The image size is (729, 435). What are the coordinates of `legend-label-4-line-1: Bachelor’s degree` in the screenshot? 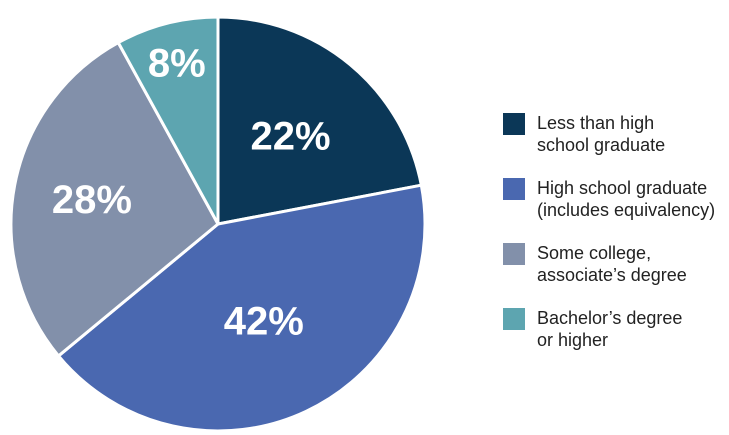 It's located at (609, 318).